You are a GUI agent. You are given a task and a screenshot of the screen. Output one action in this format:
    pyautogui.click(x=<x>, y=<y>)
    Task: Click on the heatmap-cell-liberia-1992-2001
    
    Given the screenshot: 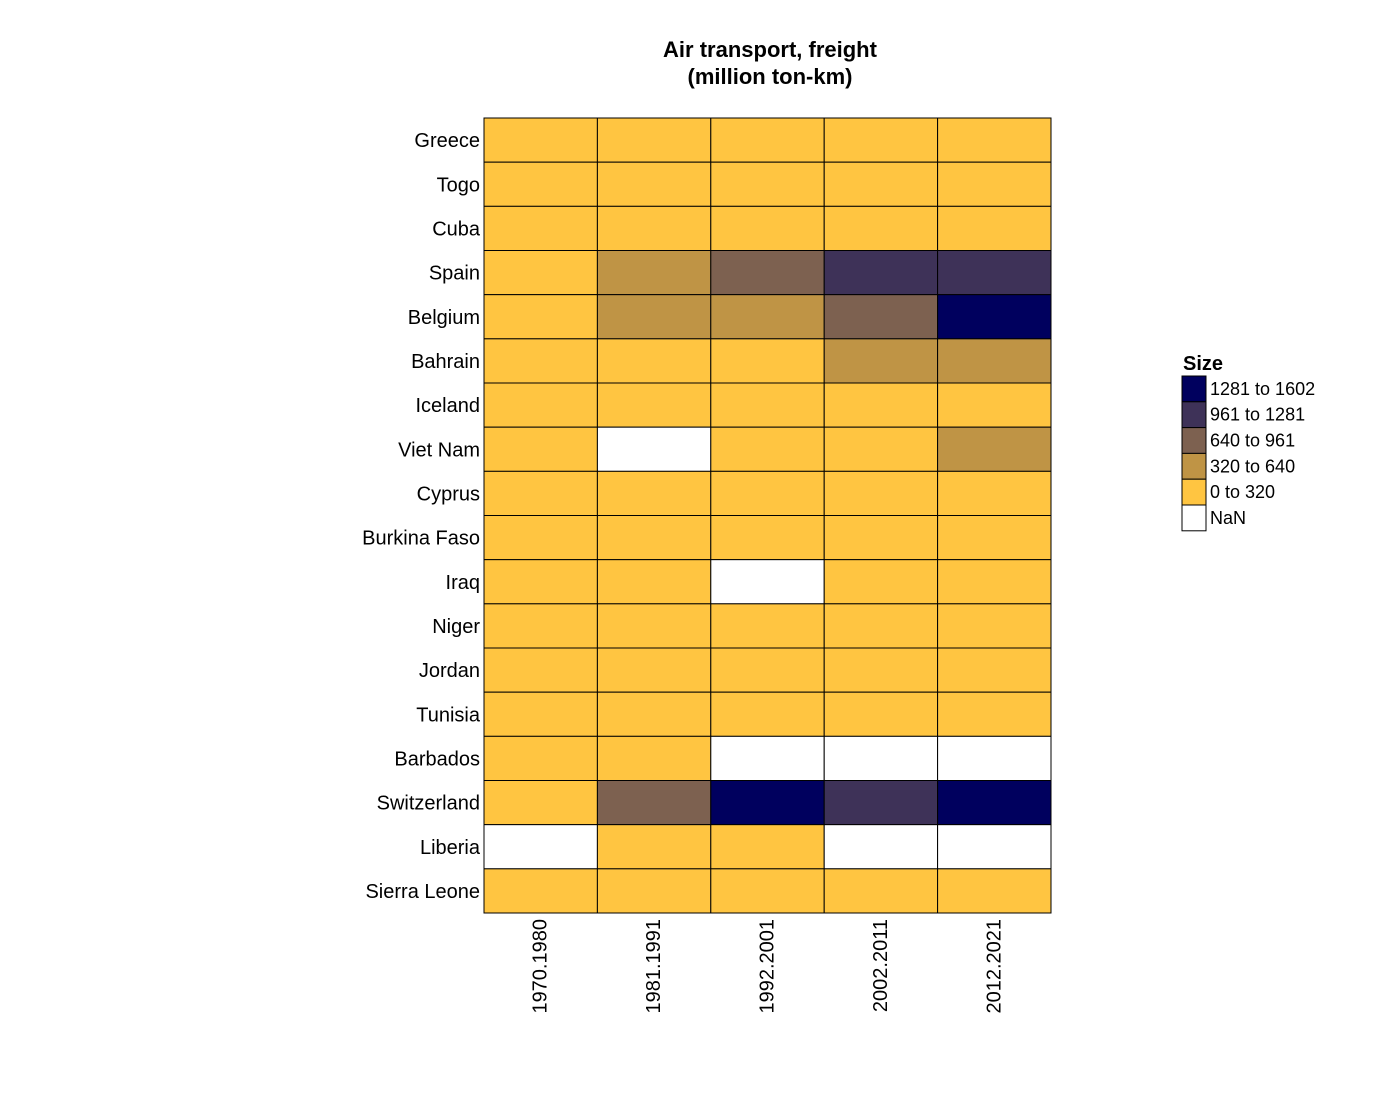 What is the action you would take?
    pyautogui.click(x=767, y=847)
    